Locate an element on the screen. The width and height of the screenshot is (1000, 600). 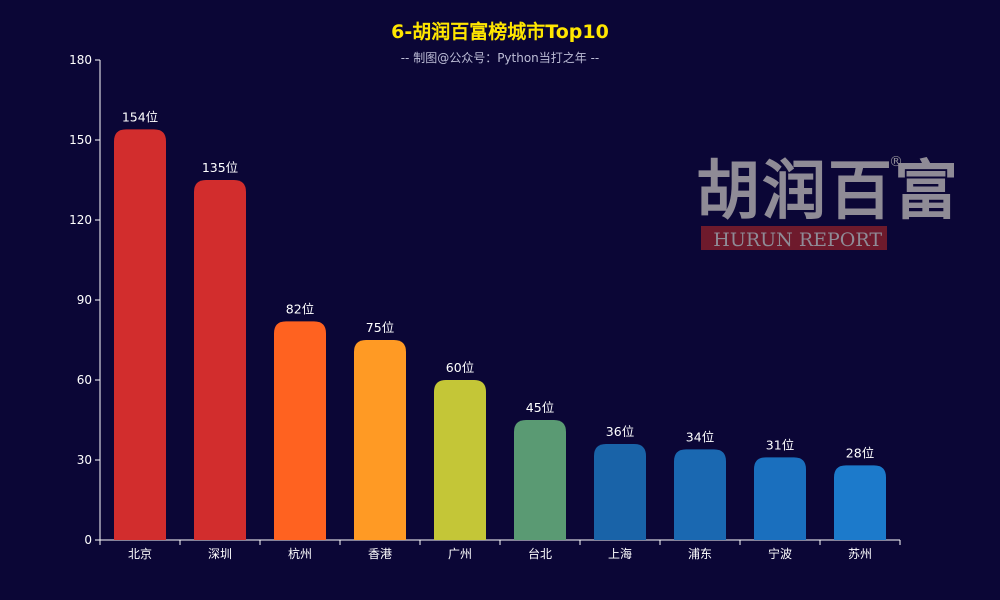
chart-title: 6-胡润百富榜城市Top10 is located at coordinates (500, 31).